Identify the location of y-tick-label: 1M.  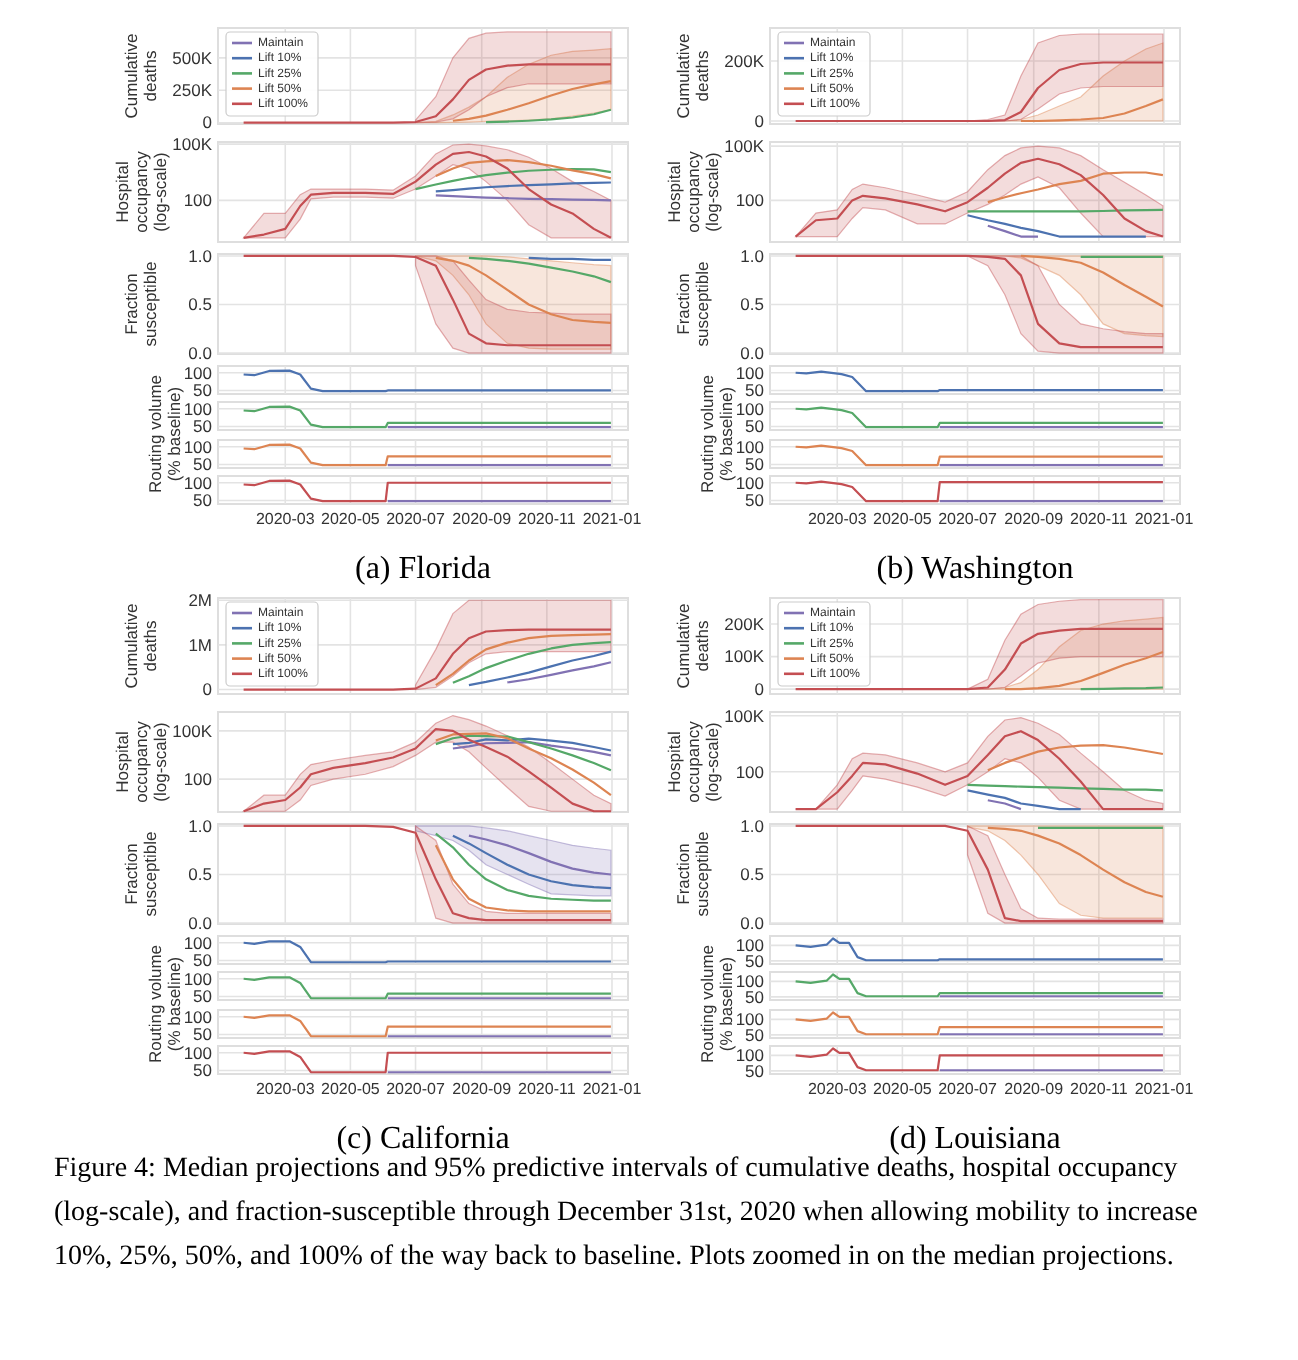
(200, 644).